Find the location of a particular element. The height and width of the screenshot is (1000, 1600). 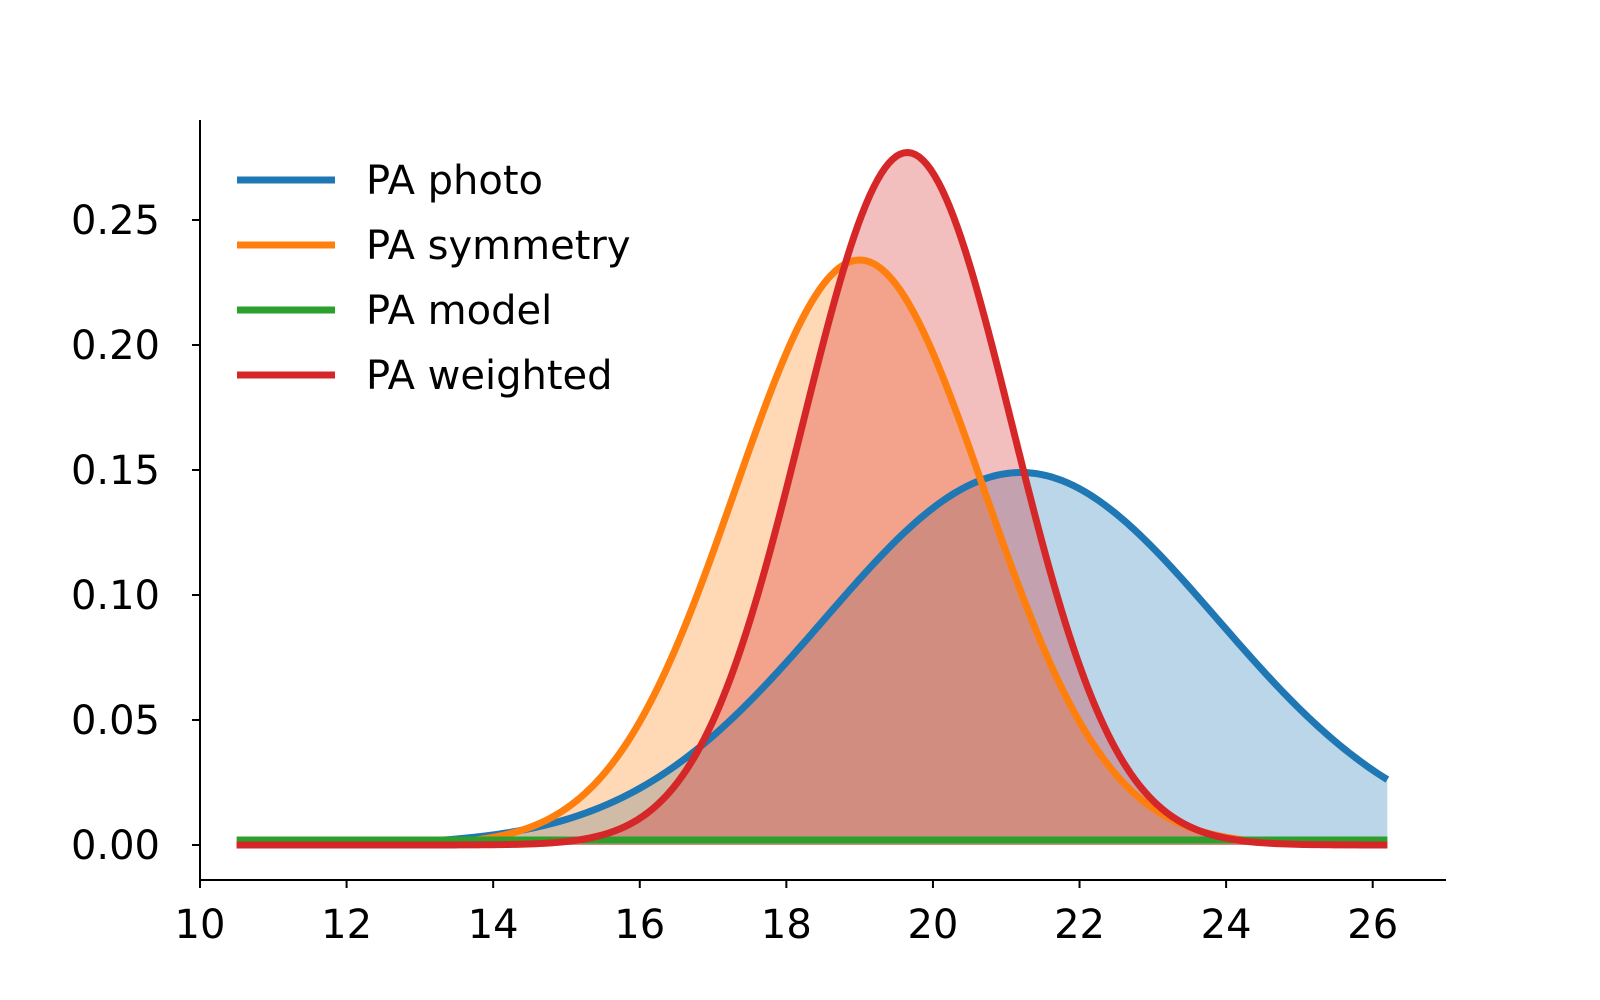

y-tick-label: 0.20 is located at coordinates (115, 346).